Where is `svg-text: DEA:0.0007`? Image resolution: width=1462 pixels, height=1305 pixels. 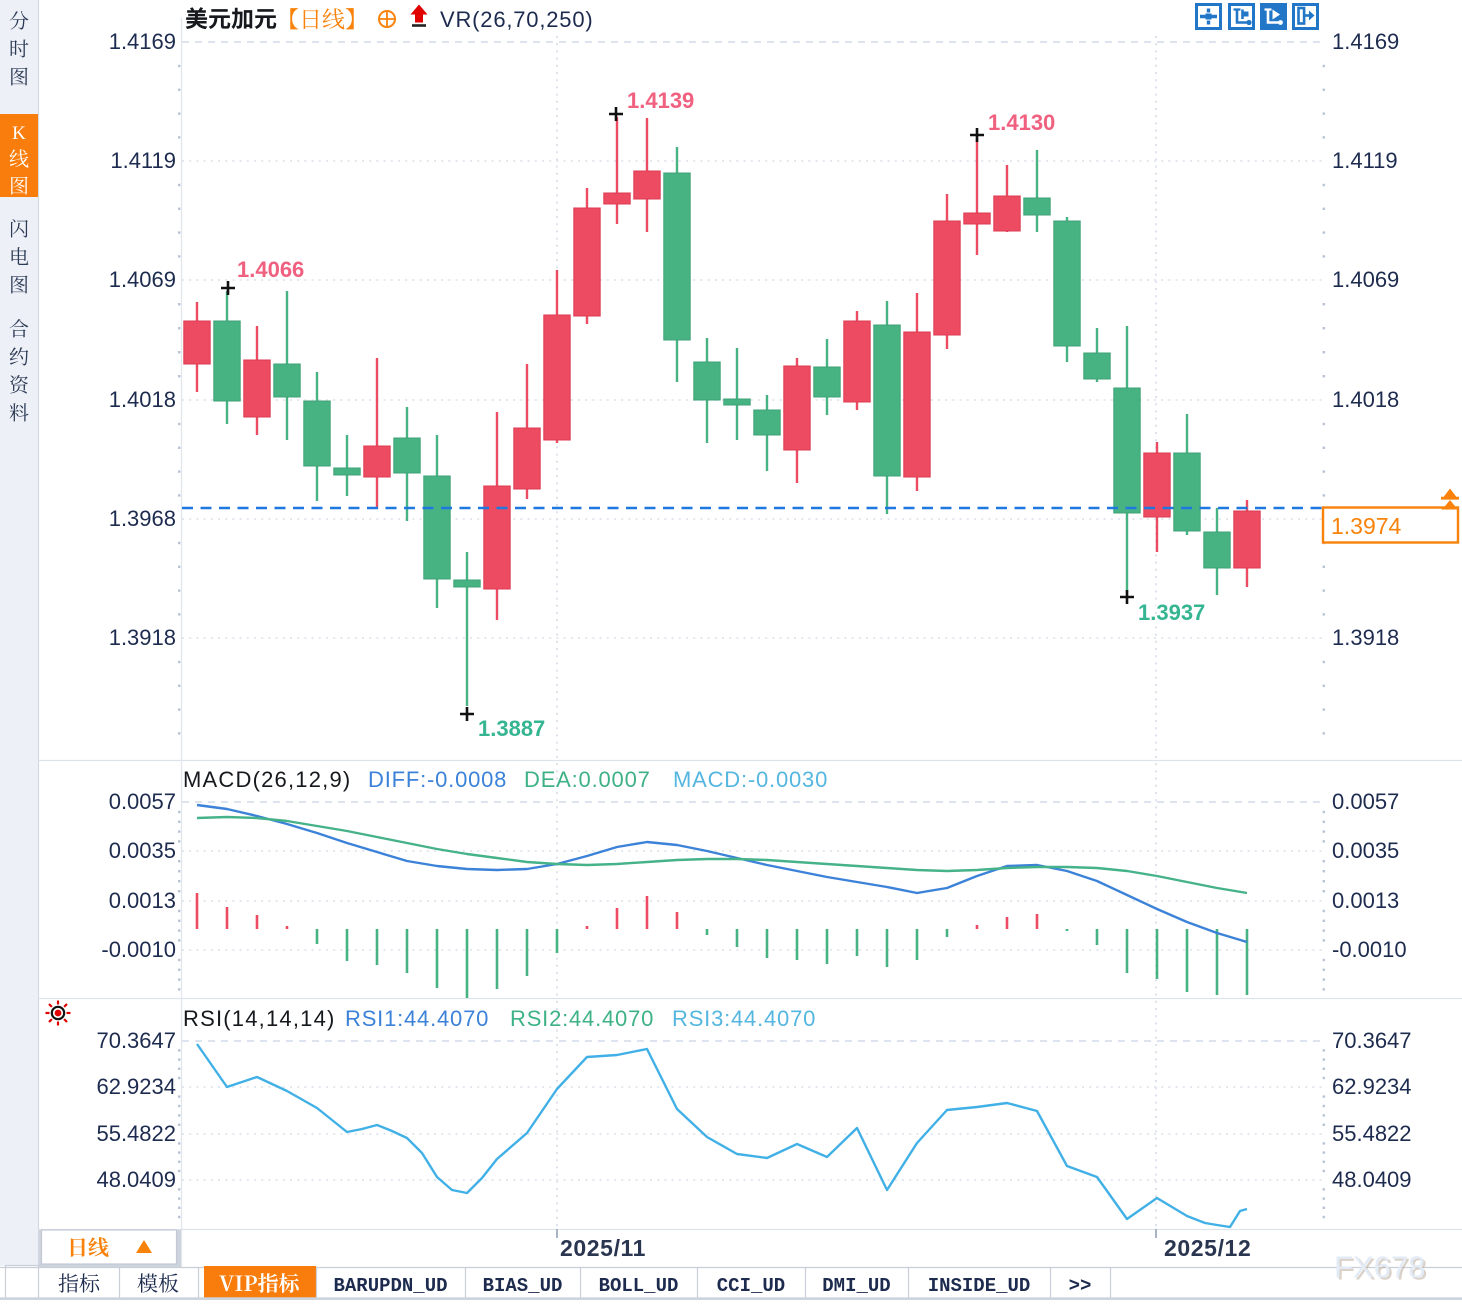 svg-text: DEA:0.0007 is located at coordinates (587, 779).